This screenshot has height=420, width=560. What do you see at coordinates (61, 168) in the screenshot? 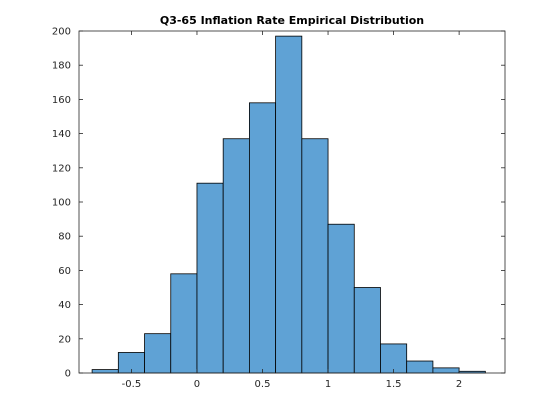
I see `y-tick-label: 120` at bounding box center [61, 168].